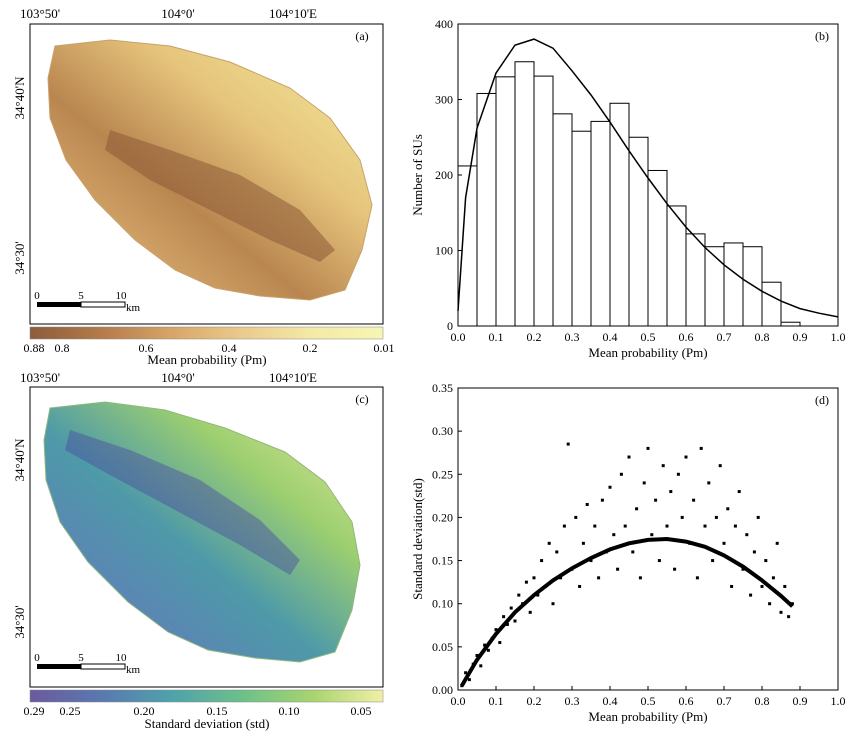 This screenshot has width=865, height=746. What do you see at coordinates (144, 711) in the screenshot?
I see `map-c-colorbar-tick-3: 0.20` at bounding box center [144, 711].